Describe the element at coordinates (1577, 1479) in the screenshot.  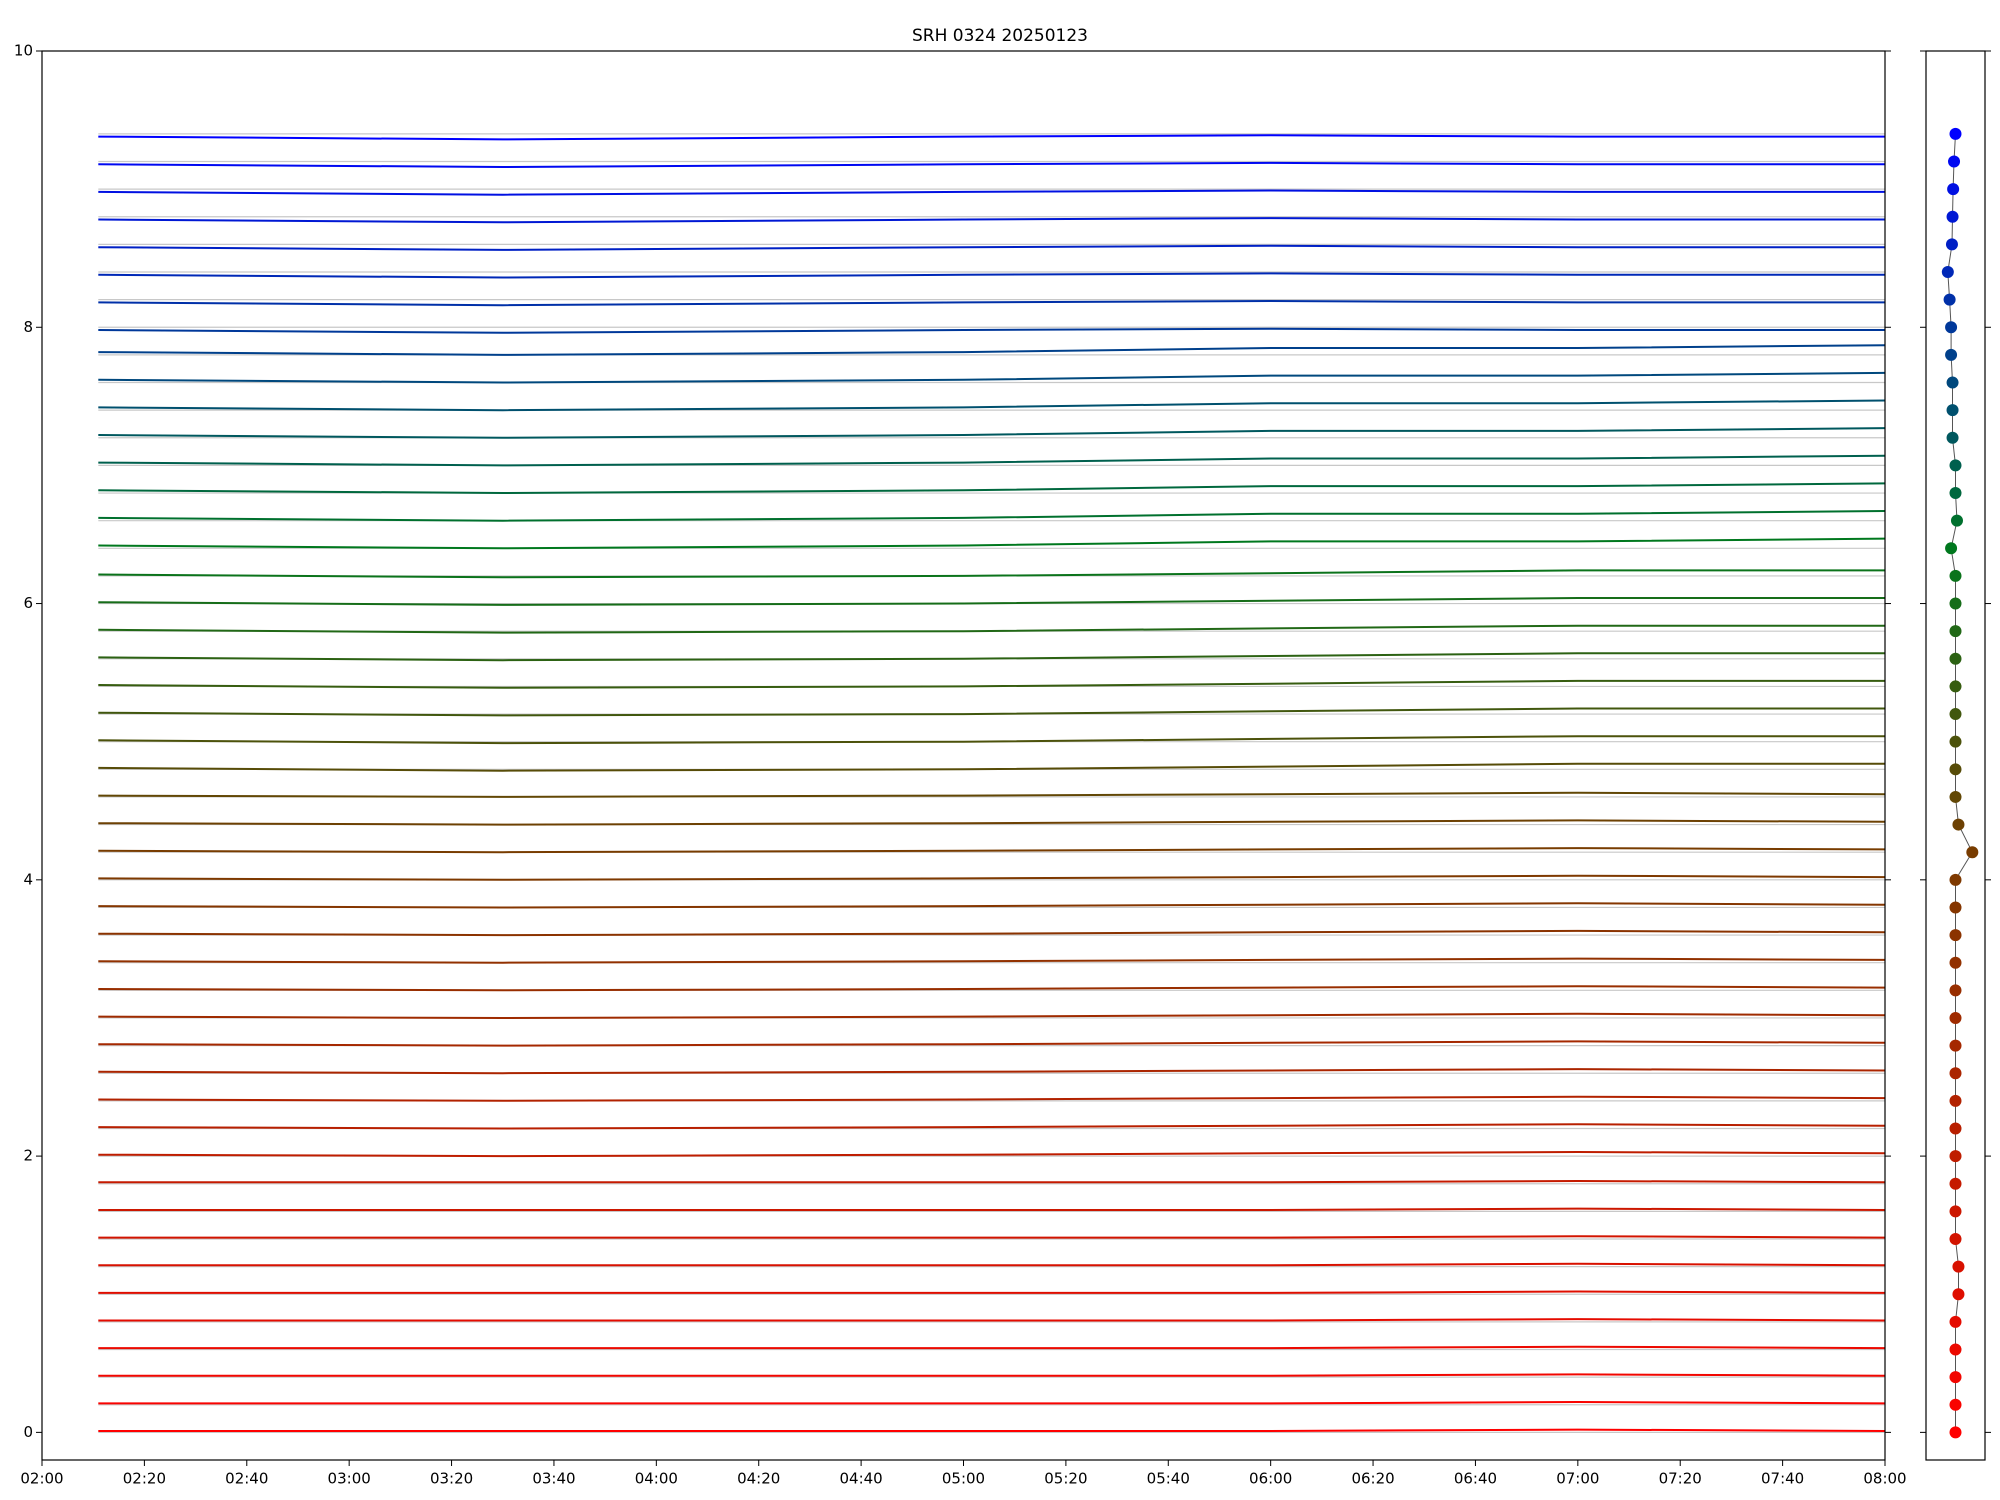
I see `x-tick-label: 07:00` at that location.